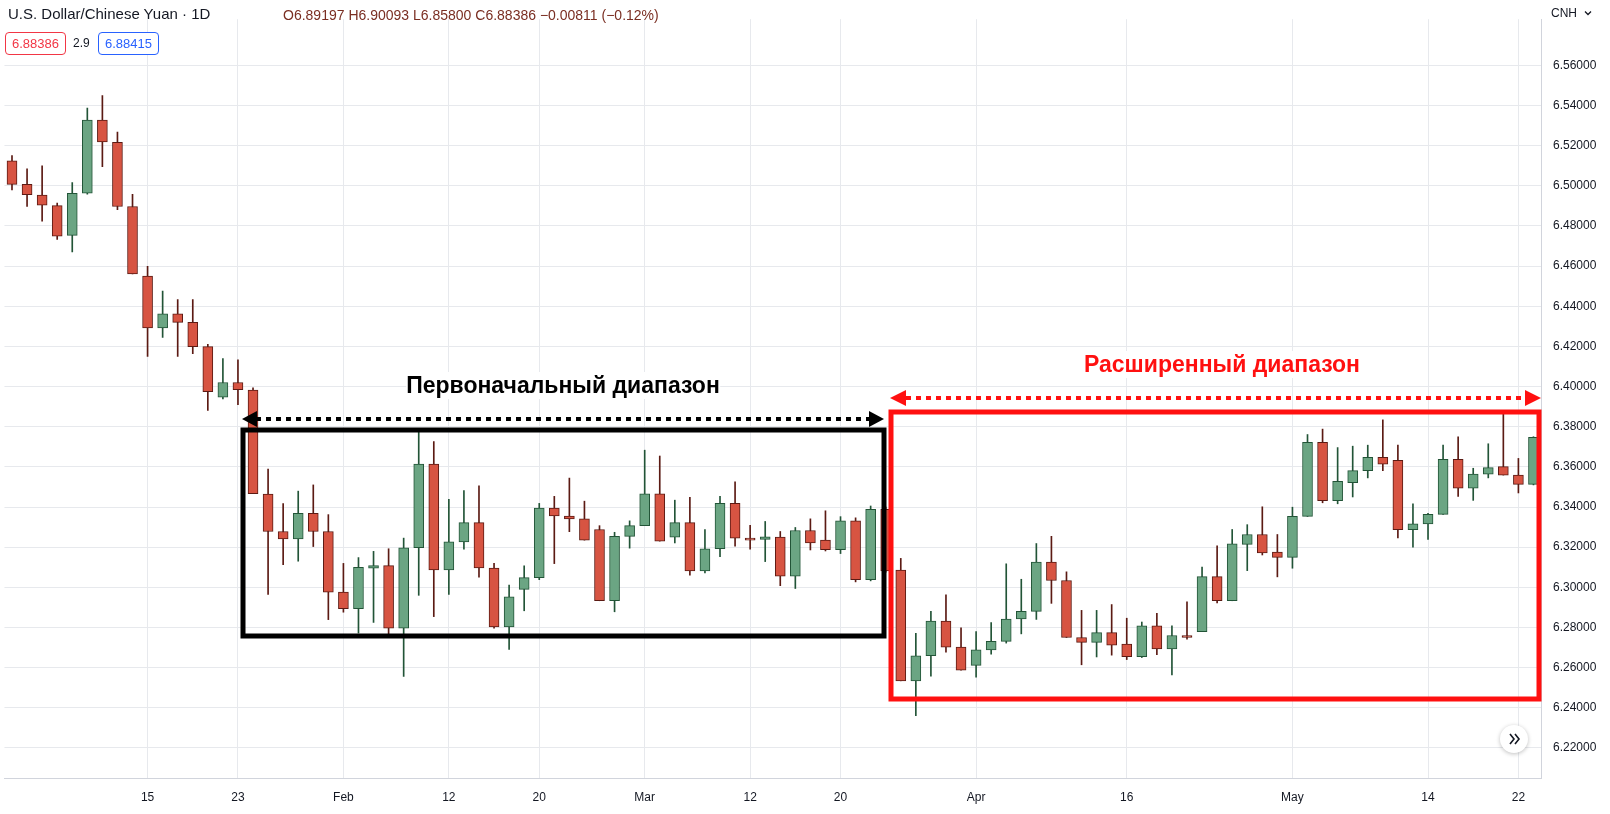  I want to click on y-tick-label: 6.56000, so click(1575, 64).